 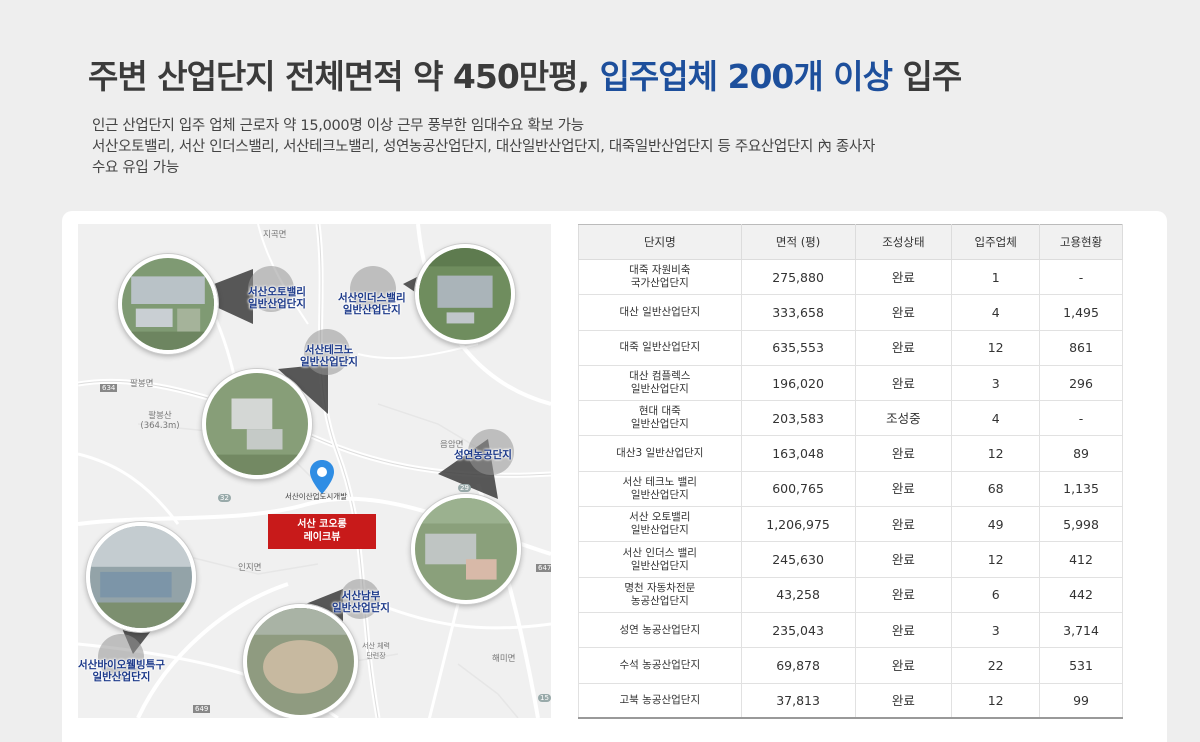 I want to click on cell-area: 245,630, so click(x=798, y=559).